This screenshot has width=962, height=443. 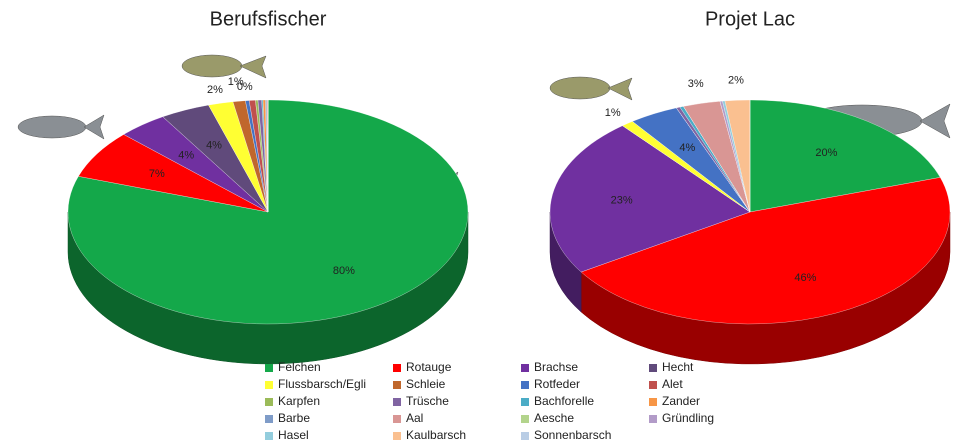 I want to click on chart-title: Berufsfischer, so click(x=268, y=19).